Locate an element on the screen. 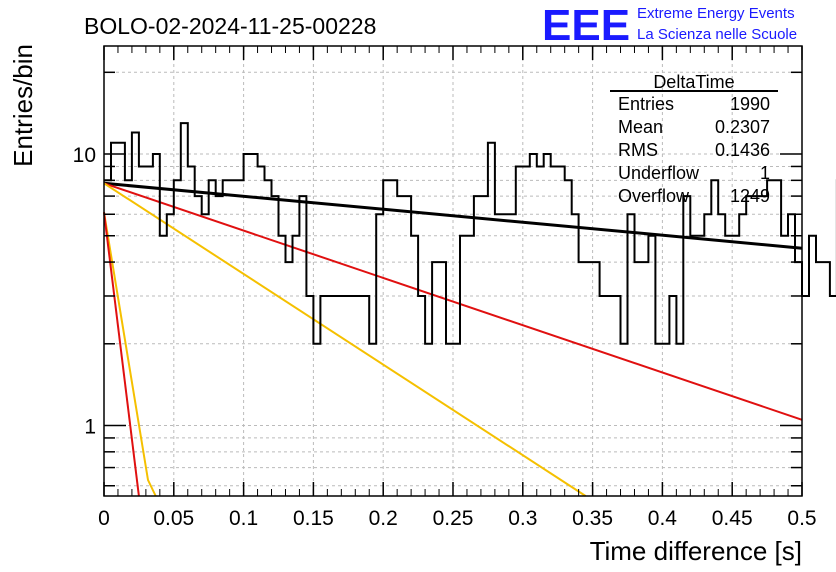  stats-value: 1 is located at coordinates (765, 173).